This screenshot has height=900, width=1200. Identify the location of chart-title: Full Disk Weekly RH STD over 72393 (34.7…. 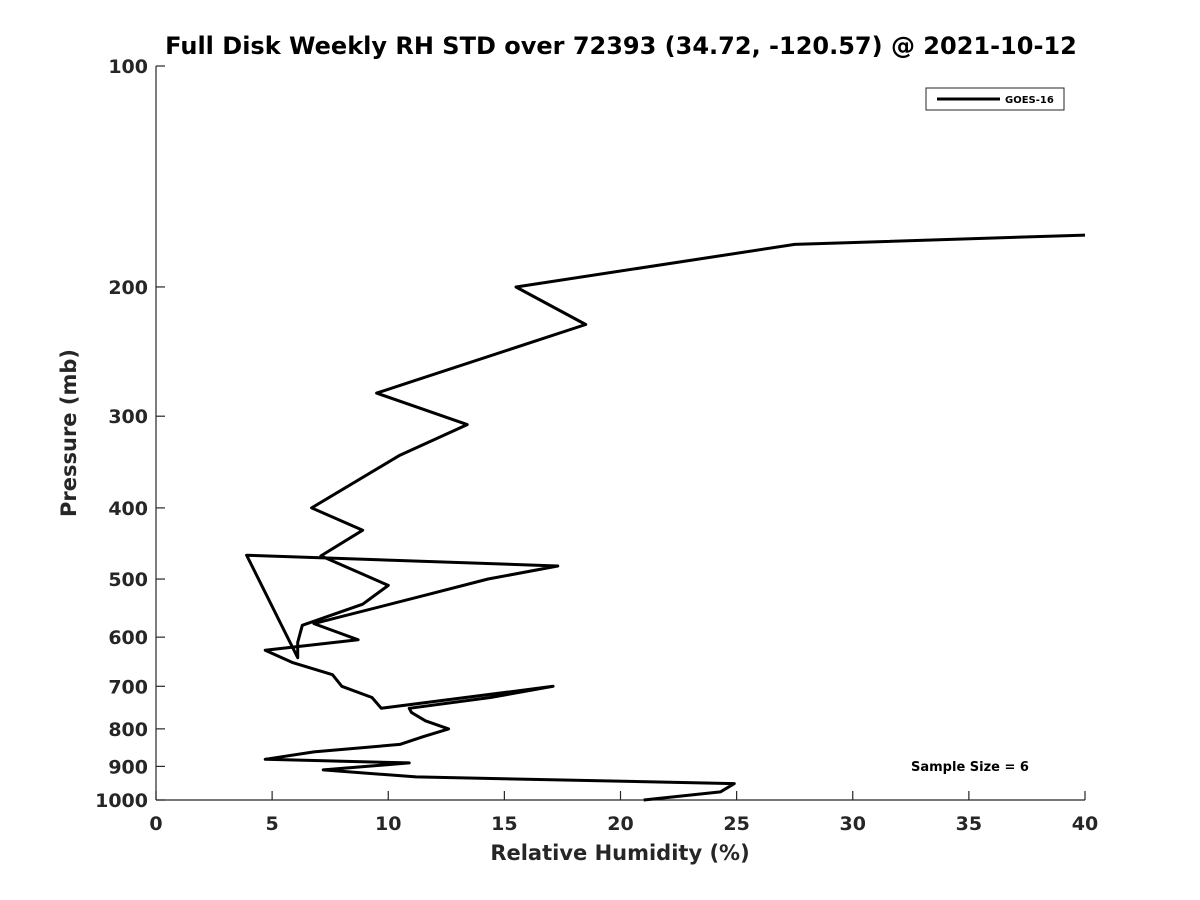
(621, 46).